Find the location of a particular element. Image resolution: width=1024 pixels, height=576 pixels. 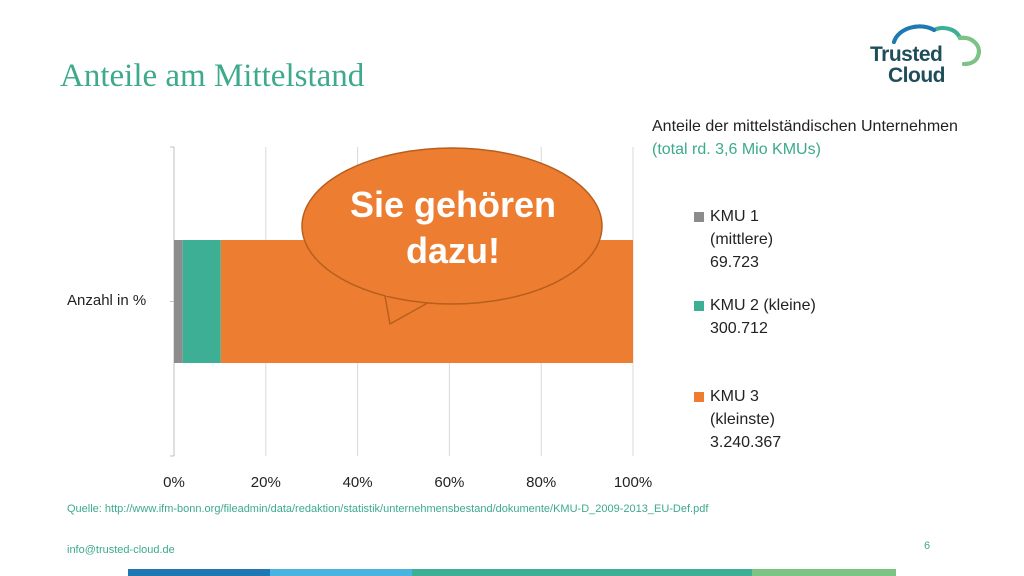

callout-bubble-body is located at coordinates (452, 226).